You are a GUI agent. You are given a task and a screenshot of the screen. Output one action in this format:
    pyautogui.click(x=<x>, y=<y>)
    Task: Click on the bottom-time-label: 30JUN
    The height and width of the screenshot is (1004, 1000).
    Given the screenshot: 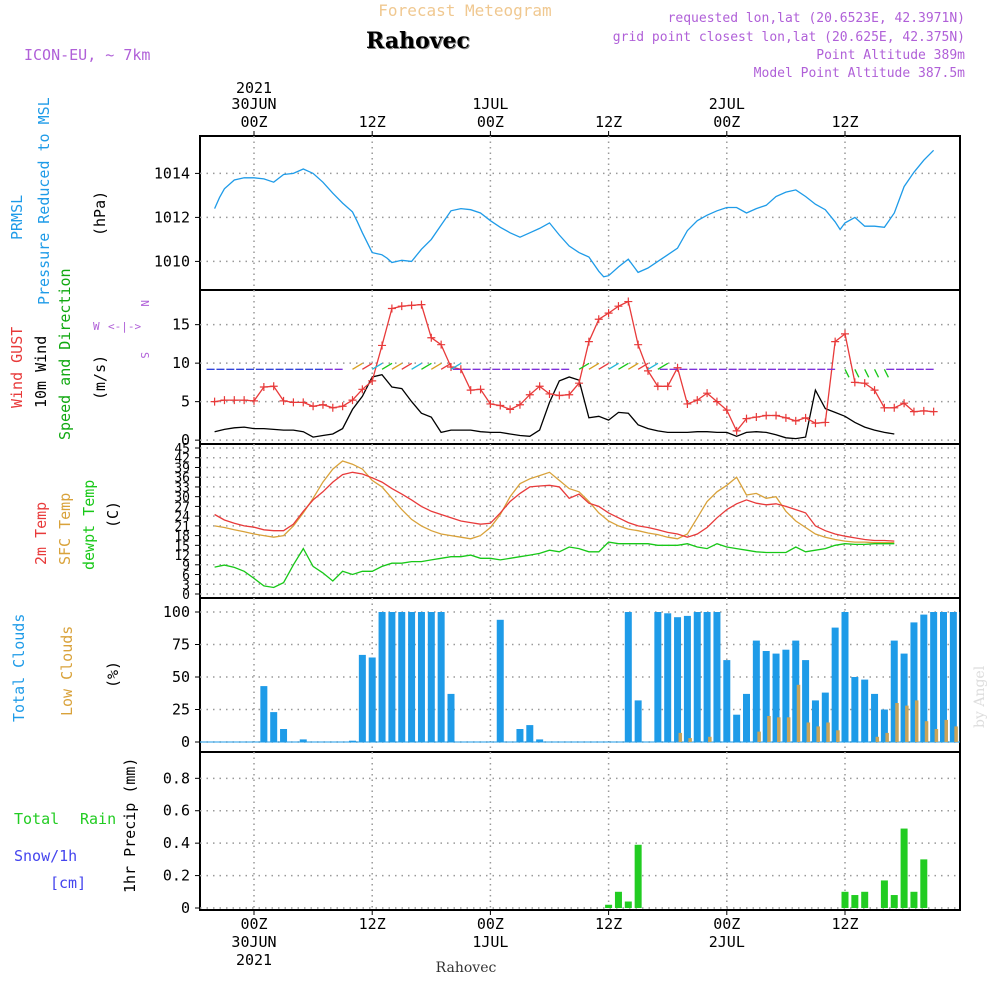 What is the action you would take?
    pyautogui.click(x=253, y=942)
    